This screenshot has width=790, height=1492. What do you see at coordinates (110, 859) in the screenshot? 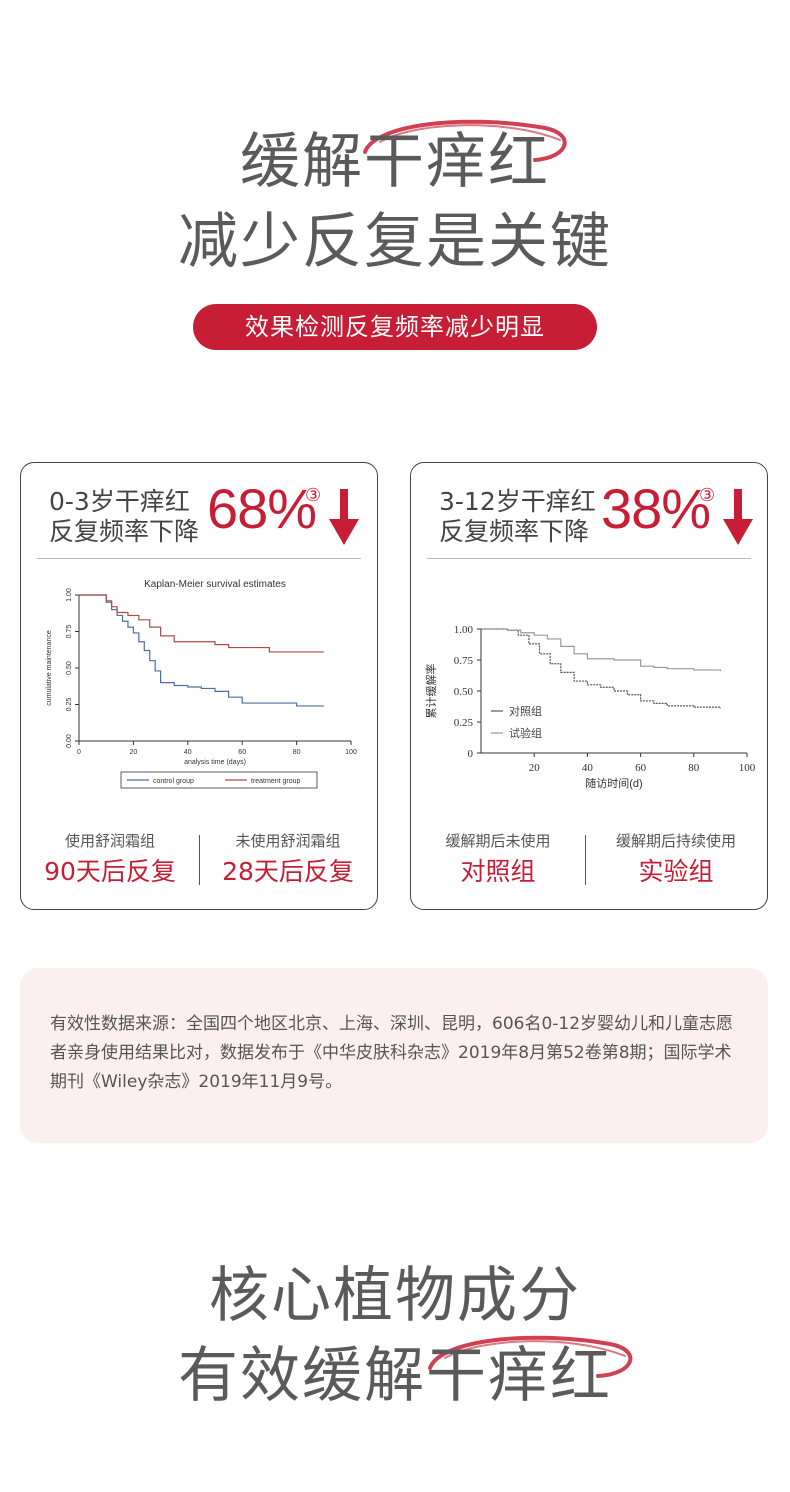
I see `left-stat: 使用舒润霜组 90天后反复` at bounding box center [110, 859].